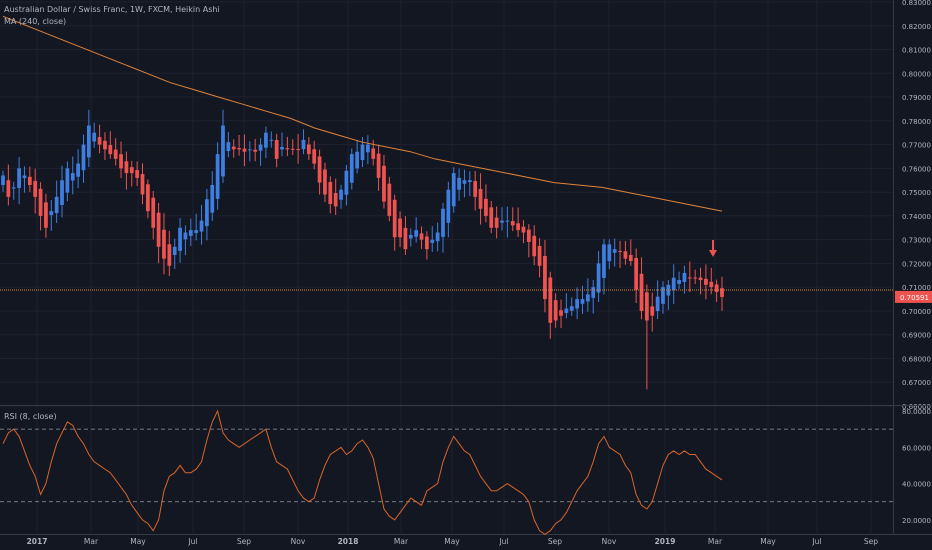 Image resolution: width=932 pixels, height=550 pixels. What do you see at coordinates (916, 485) in the screenshot?
I see `rsi-axis-tick-label: 40.0000` at bounding box center [916, 485].